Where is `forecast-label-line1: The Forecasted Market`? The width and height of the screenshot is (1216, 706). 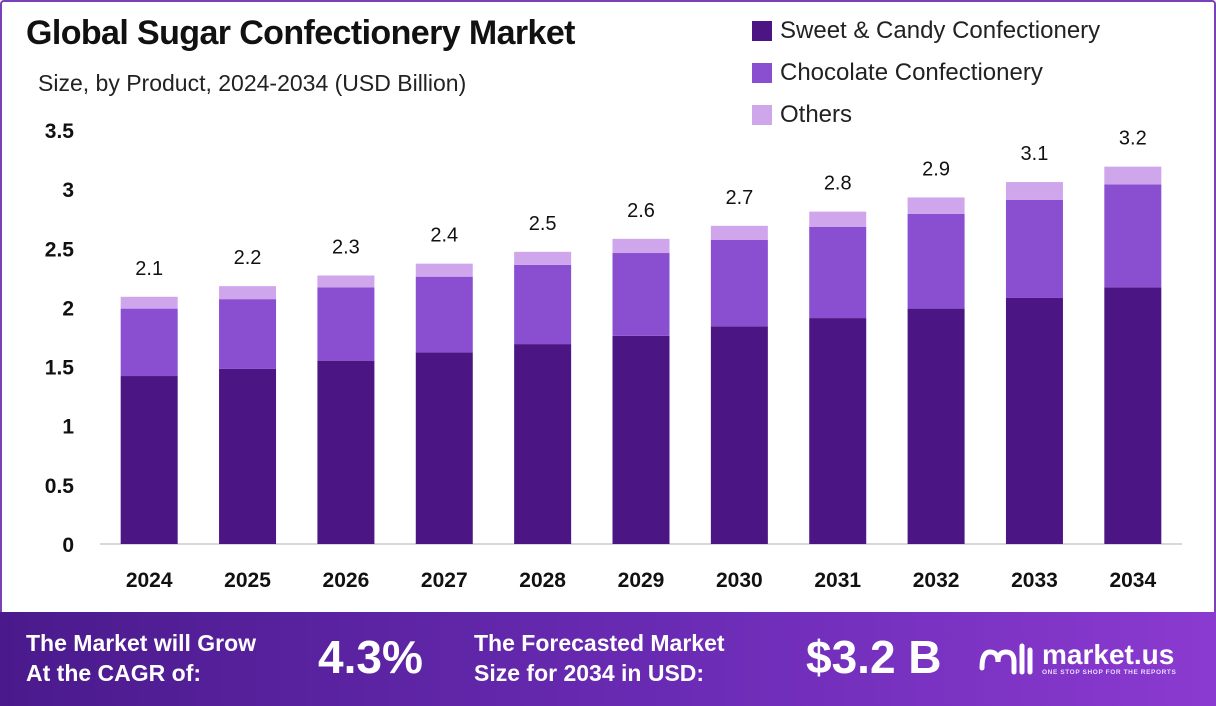 forecast-label-line1: The Forecasted Market is located at coordinates (599, 643).